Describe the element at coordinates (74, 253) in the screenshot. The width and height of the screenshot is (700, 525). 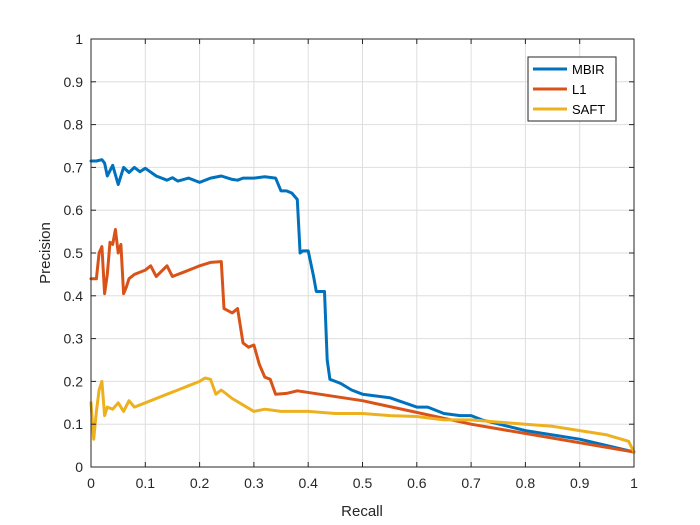
I see `y-tick-label: 0.5` at that location.